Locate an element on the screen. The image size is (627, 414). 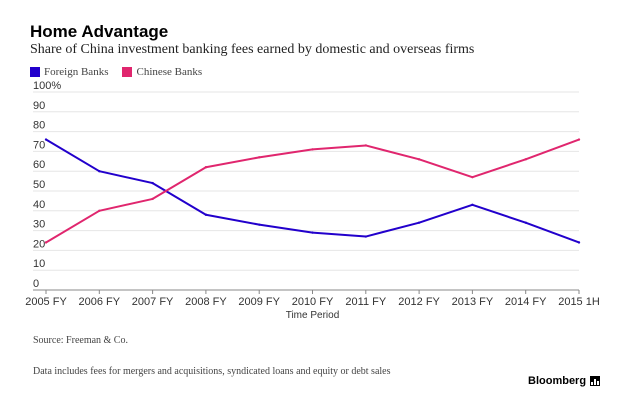
y-tick-label: 40 is located at coordinates (39, 205).